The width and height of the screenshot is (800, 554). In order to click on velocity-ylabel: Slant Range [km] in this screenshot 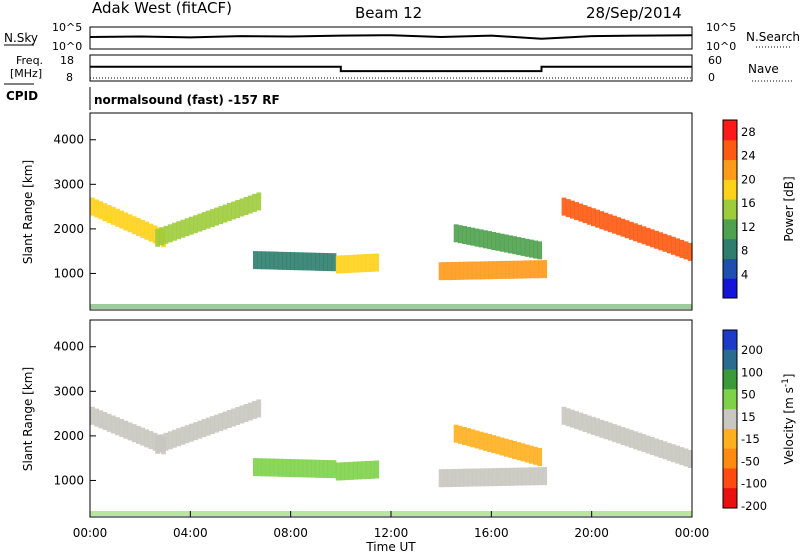, I will do `click(28, 419)`.